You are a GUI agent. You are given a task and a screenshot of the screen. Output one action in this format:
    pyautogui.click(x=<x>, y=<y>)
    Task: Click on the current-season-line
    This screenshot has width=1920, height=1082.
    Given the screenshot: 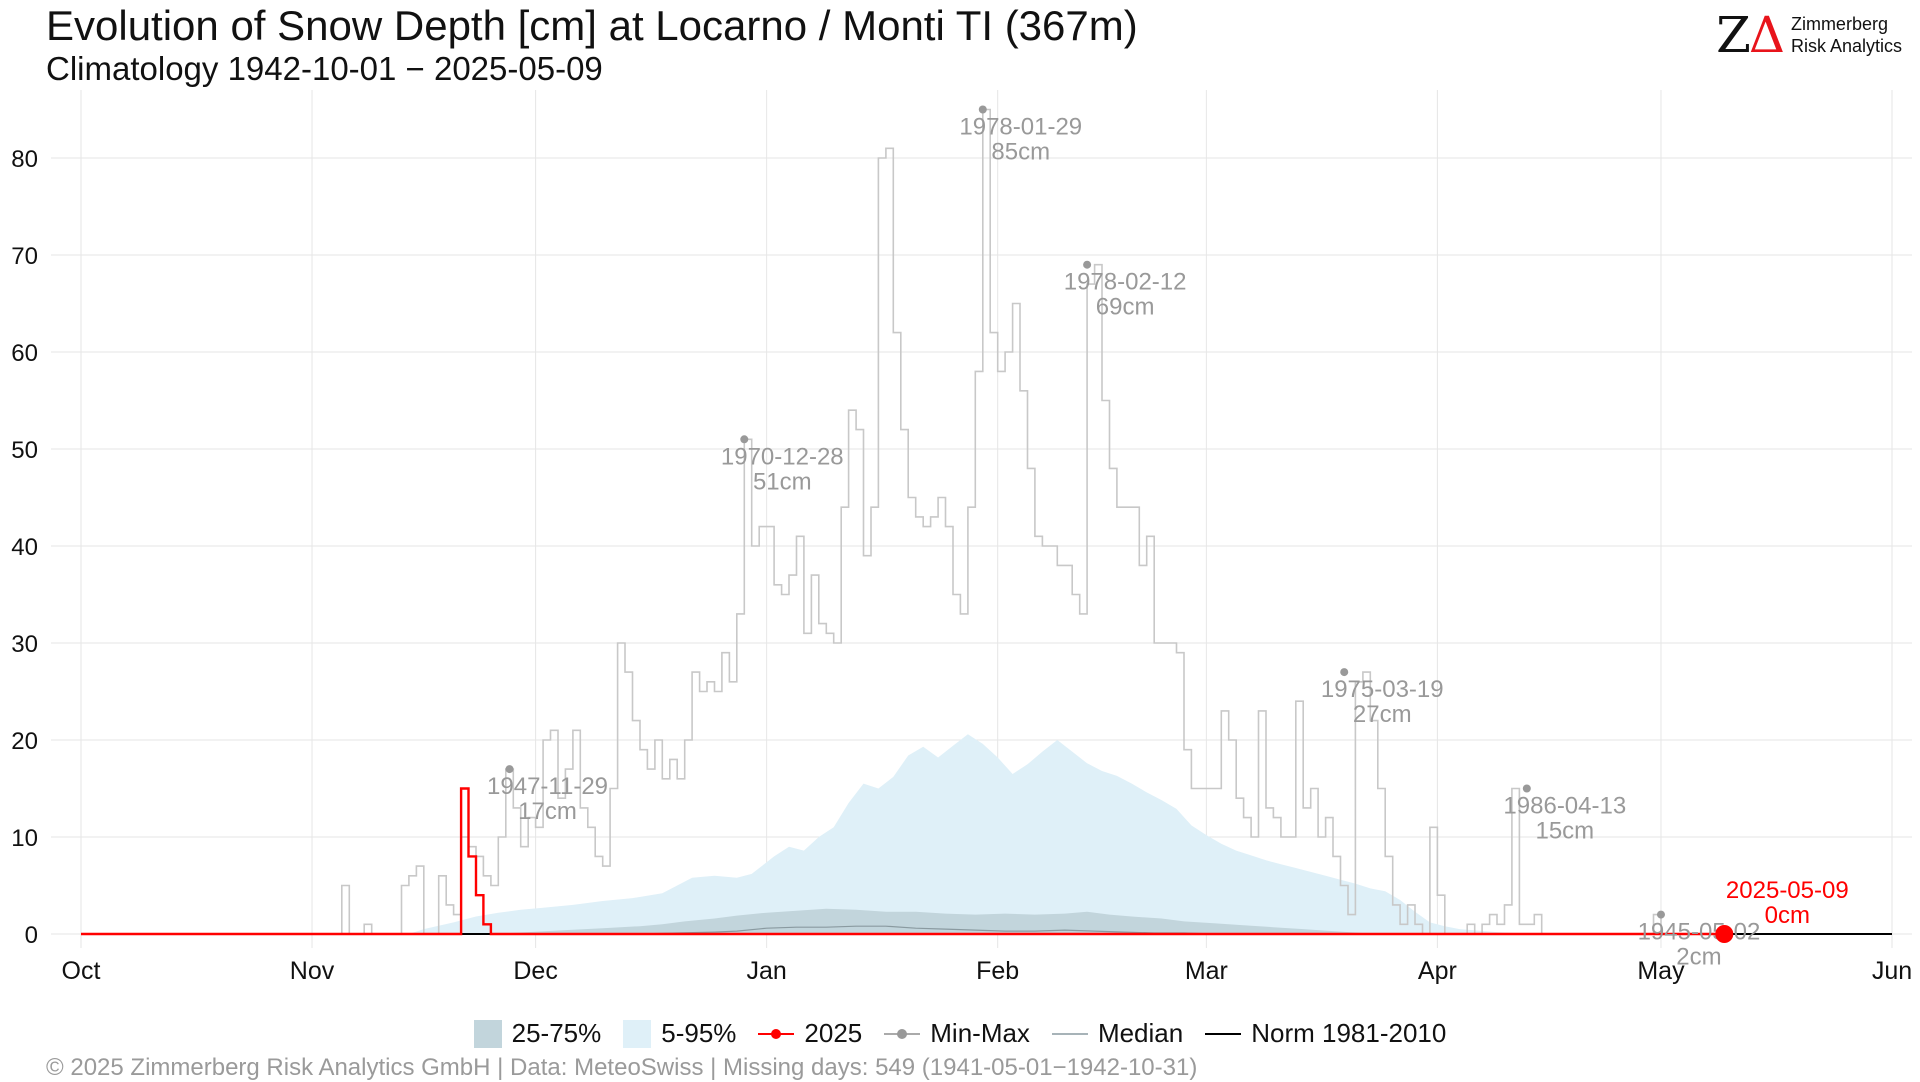 What is the action you would take?
    pyautogui.click(x=903, y=861)
    